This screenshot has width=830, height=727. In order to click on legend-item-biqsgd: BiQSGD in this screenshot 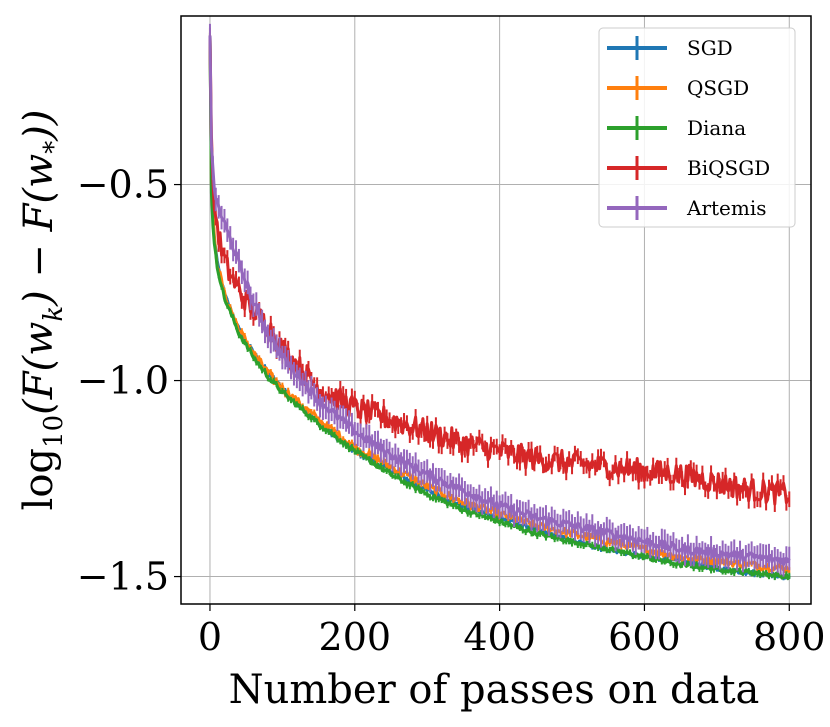, I will do `click(688, 168)`.